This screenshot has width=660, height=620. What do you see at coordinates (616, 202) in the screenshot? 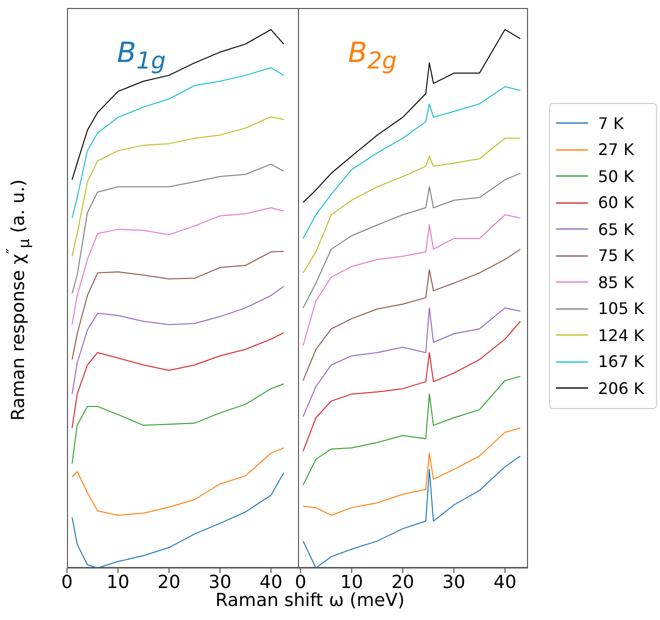
I see `legend-label: 60 K` at bounding box center [616, 202].